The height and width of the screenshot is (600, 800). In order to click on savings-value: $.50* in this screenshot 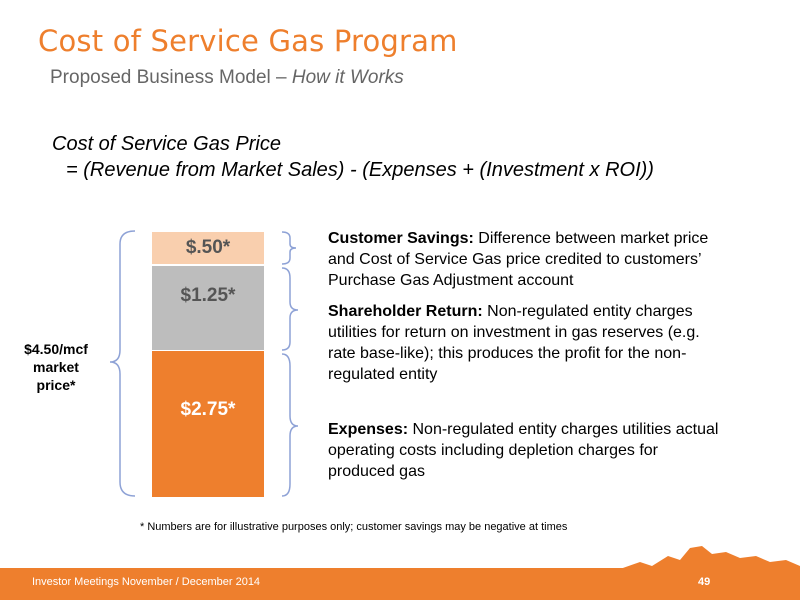, I will do `click(208, 247)`.